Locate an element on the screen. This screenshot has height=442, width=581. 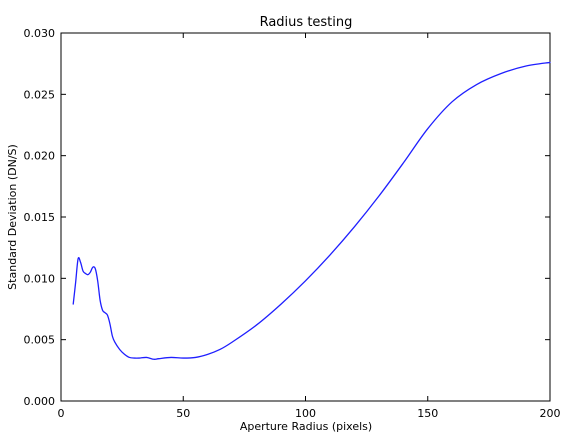
y-tick-label: 0.020 is located at coordinates (40, 156).